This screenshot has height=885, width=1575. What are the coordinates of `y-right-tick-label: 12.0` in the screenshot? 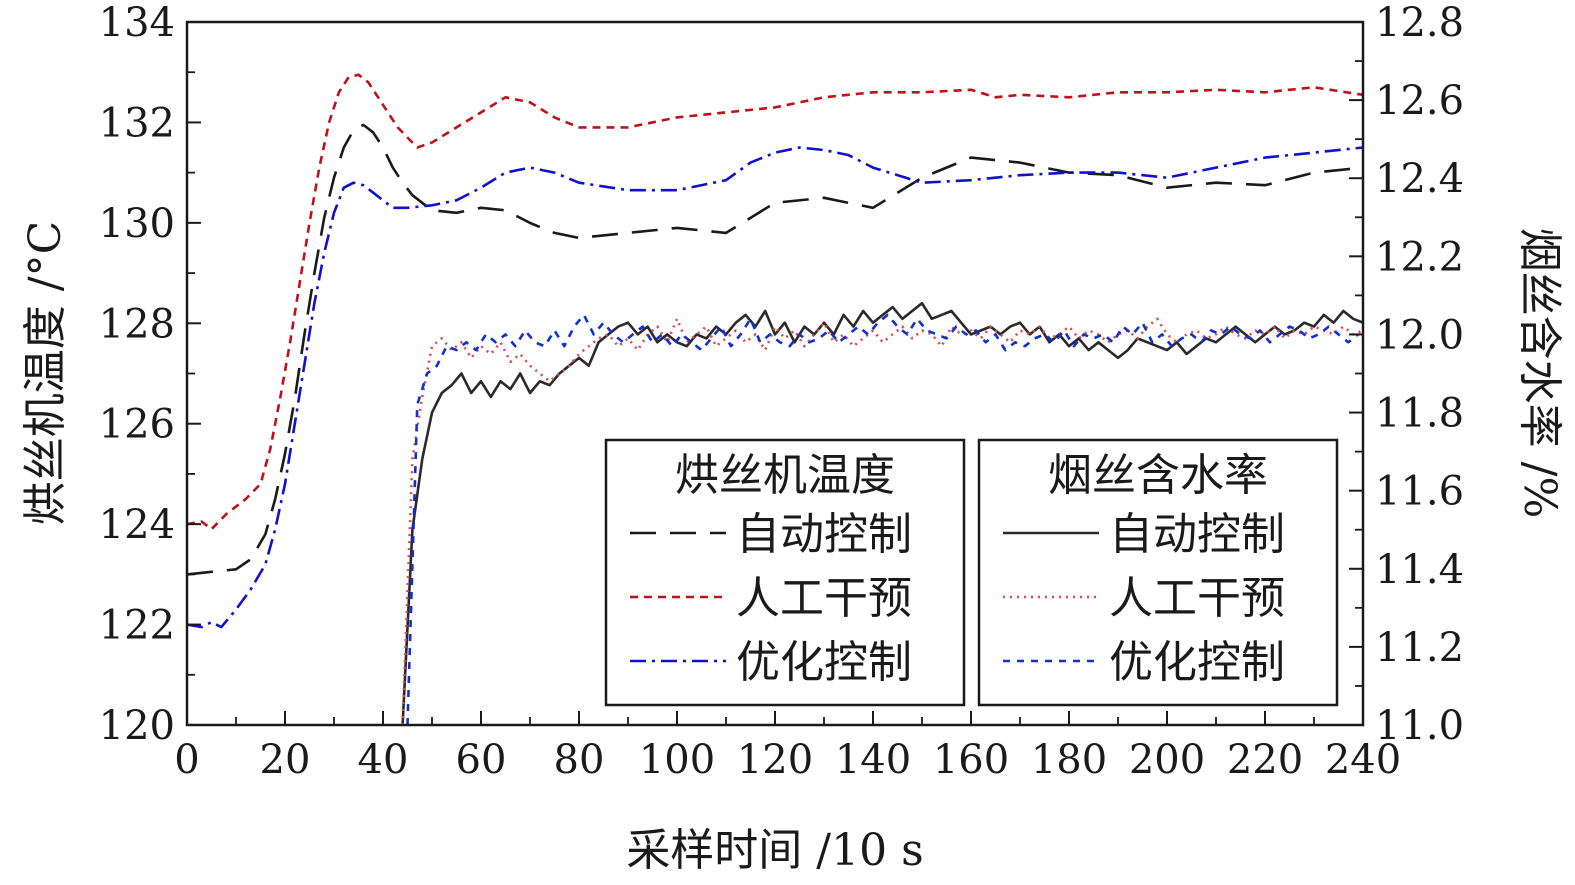 It's located at (1419, 335).